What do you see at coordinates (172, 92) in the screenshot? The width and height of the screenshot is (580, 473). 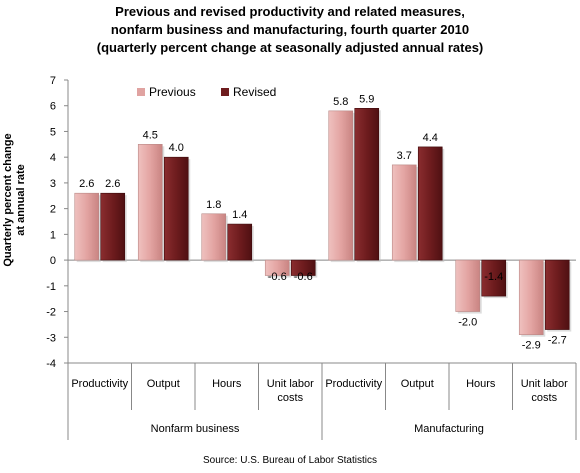 I see `legend-label-previous: Previous` at bounding box center [172, 92].